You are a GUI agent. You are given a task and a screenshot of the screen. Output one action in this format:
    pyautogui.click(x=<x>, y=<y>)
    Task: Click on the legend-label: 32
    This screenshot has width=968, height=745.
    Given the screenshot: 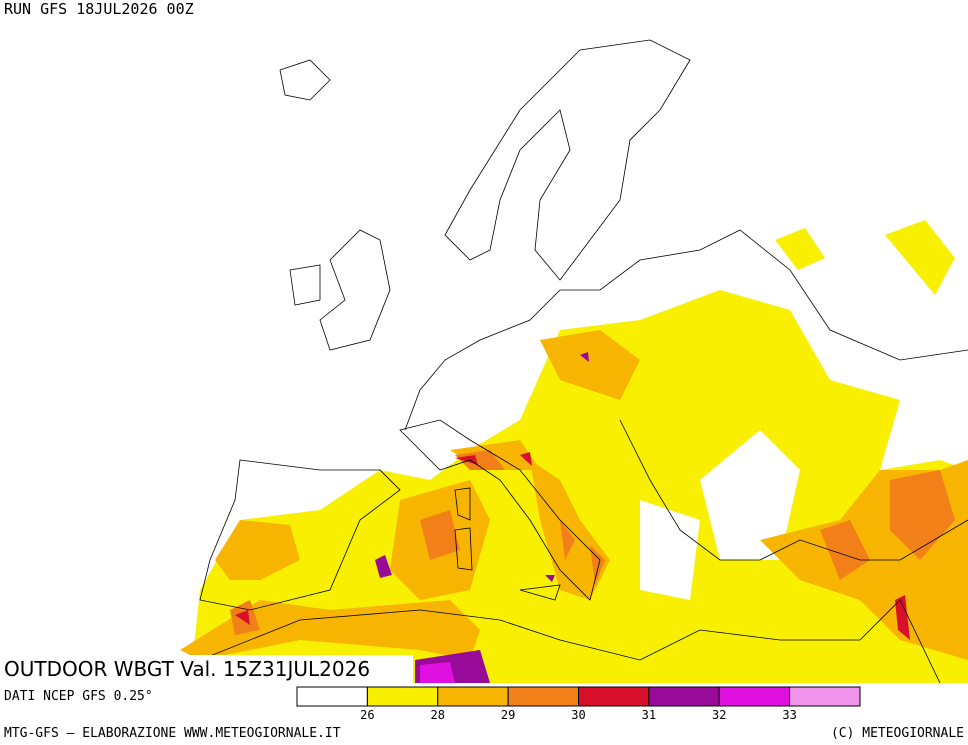 What is the action you would take?
    pyautogui.click(x=719, y=715)
    